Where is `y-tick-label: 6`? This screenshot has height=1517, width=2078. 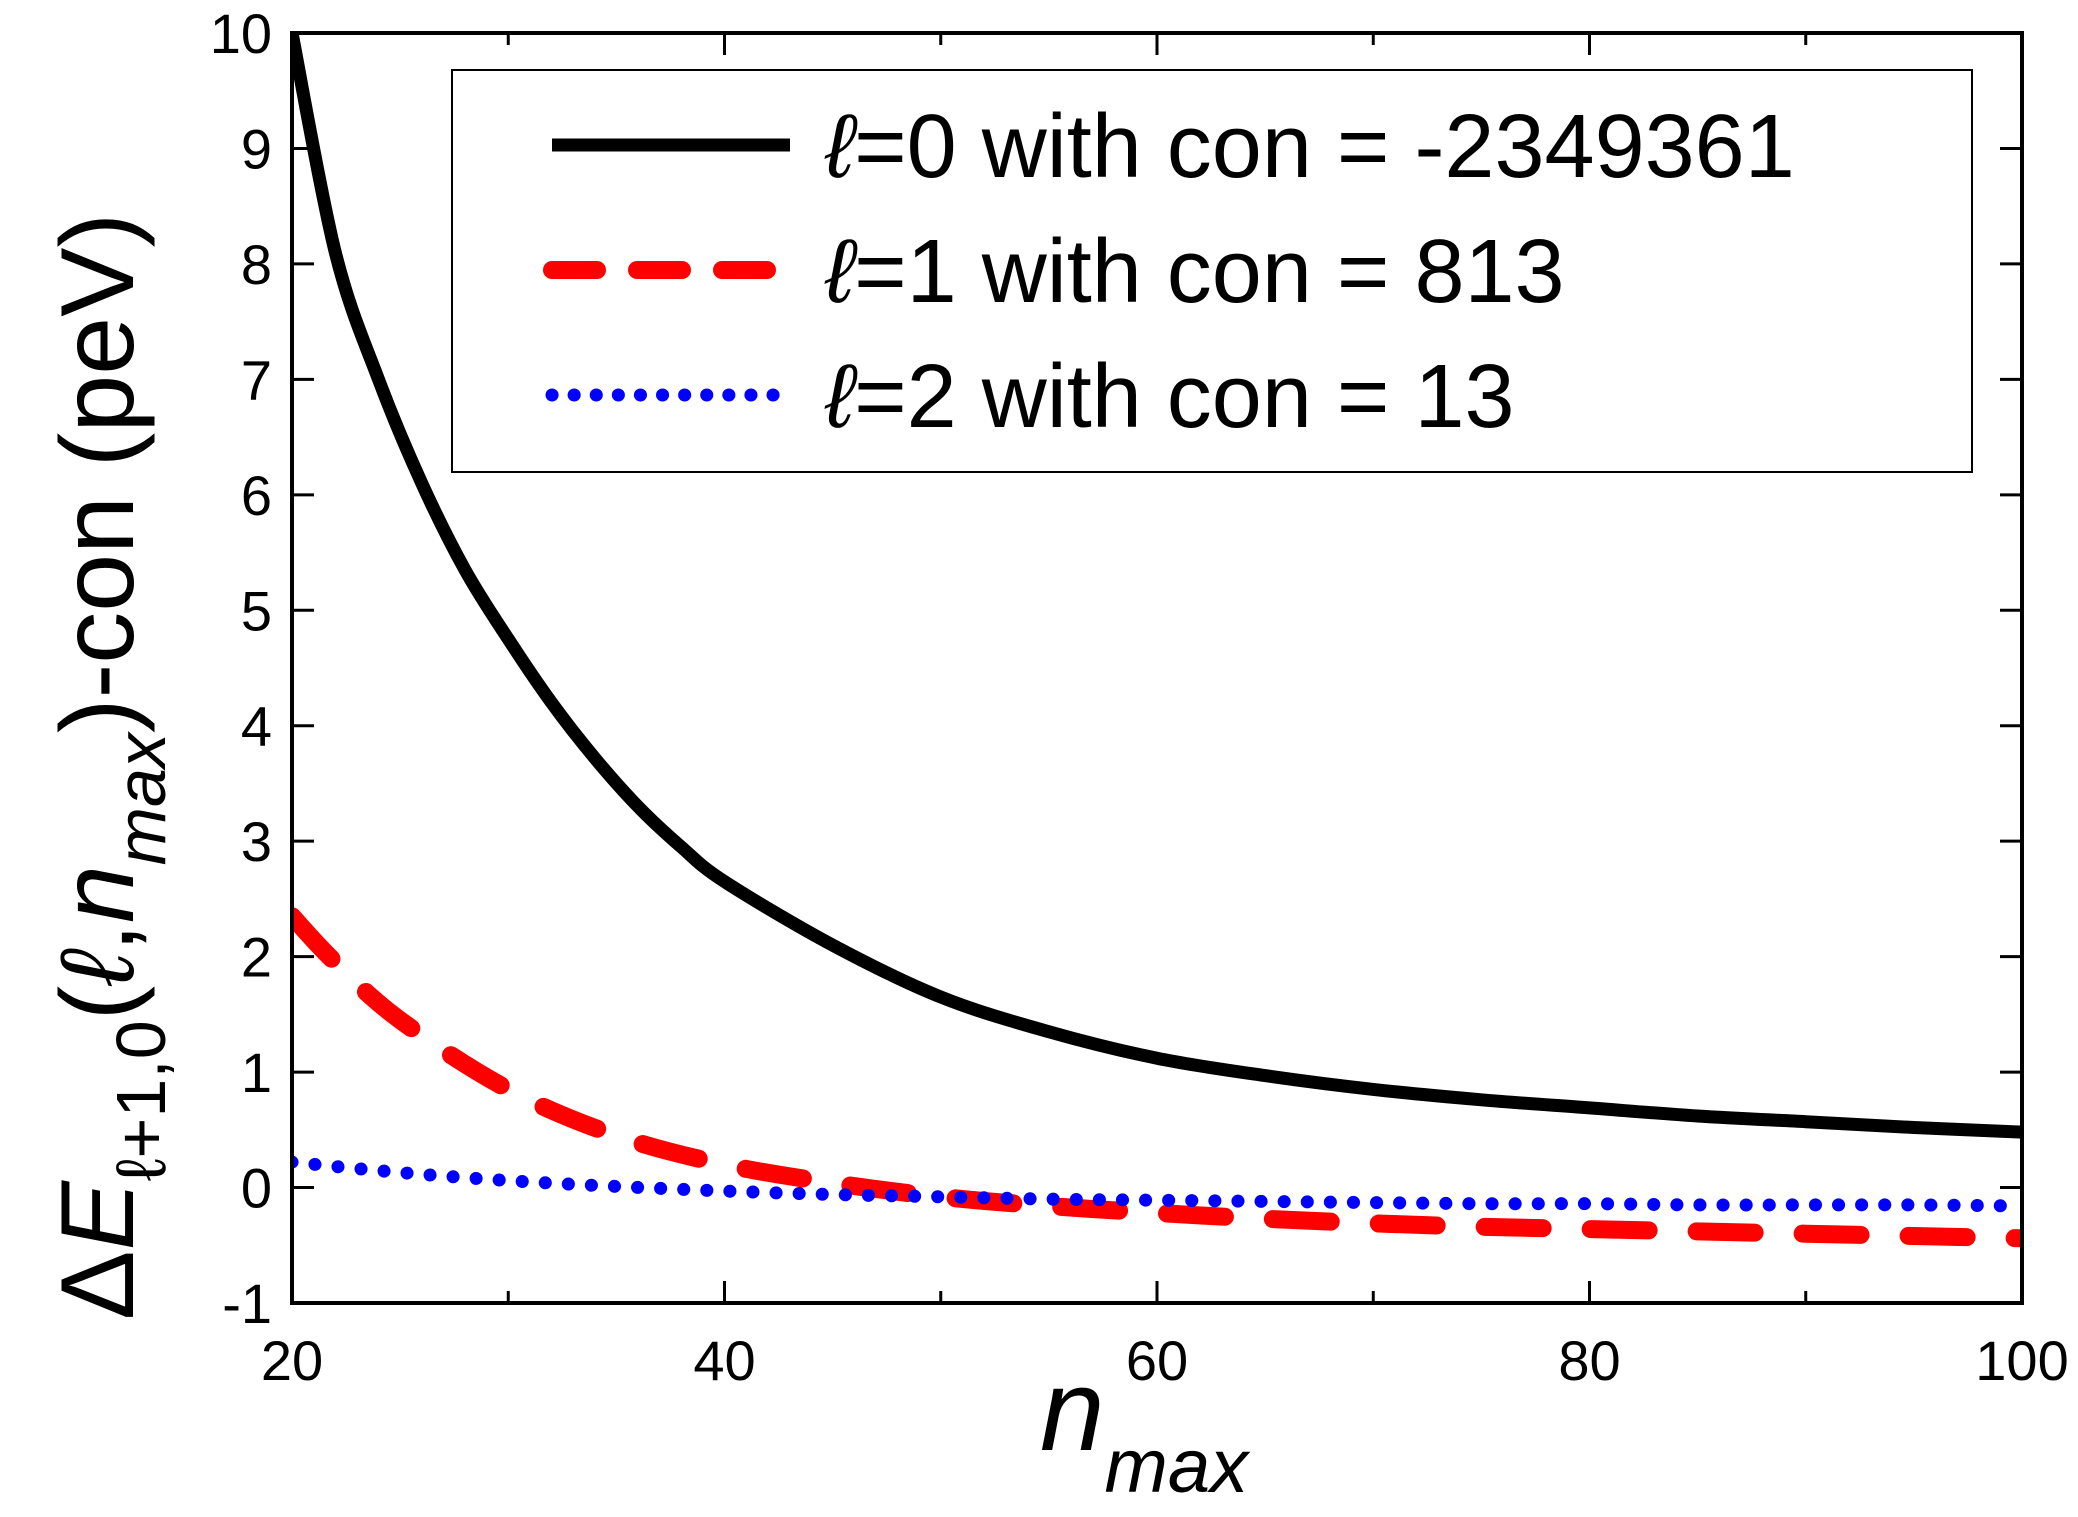 y-tick-label: 6 is located at coordinates (256, 495).